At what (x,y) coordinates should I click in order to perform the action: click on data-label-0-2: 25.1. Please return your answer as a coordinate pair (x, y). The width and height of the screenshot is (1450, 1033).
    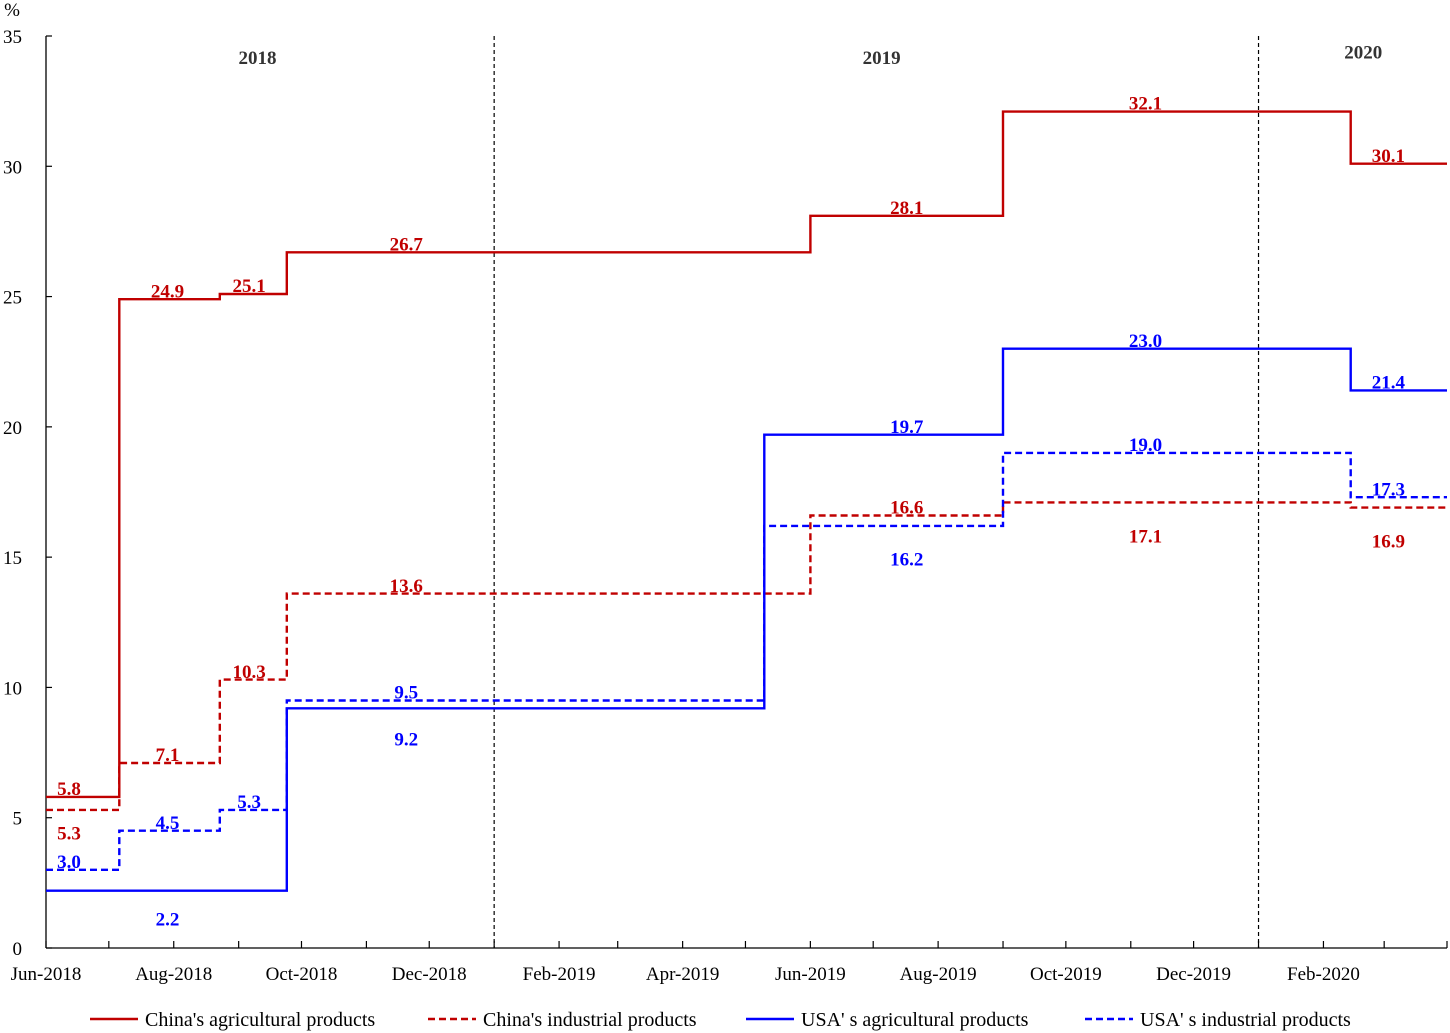
    Looking at the image, I should click on (249, 286).